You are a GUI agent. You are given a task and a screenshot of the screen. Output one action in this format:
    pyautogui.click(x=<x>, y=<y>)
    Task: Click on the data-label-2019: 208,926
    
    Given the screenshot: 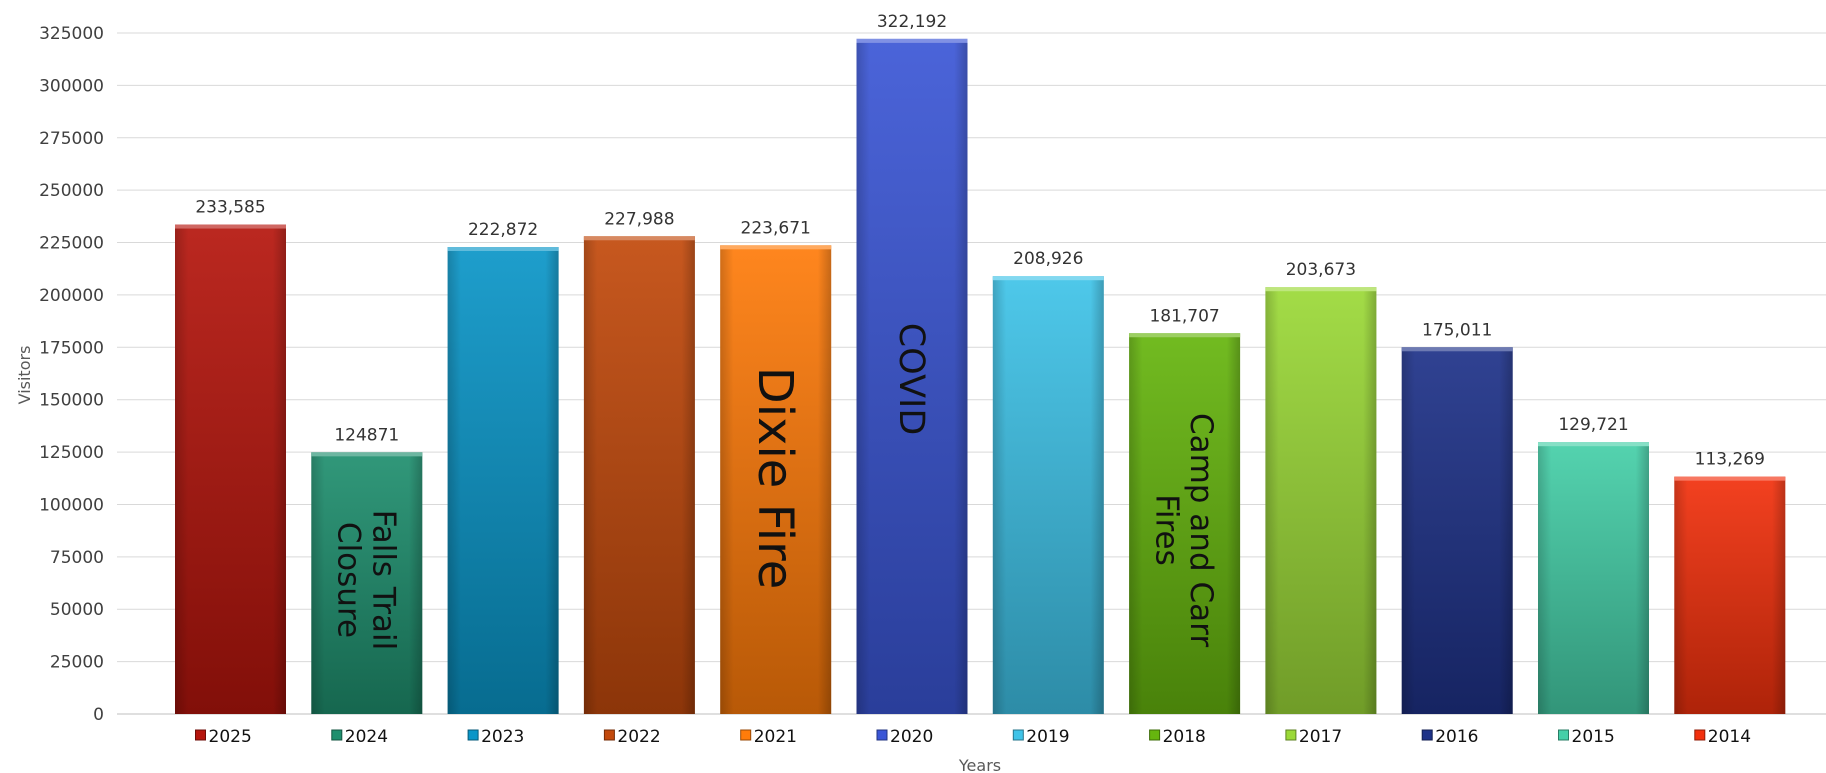 What is the action you would take?
    pyautogui.click(x=1048, y=259)
    